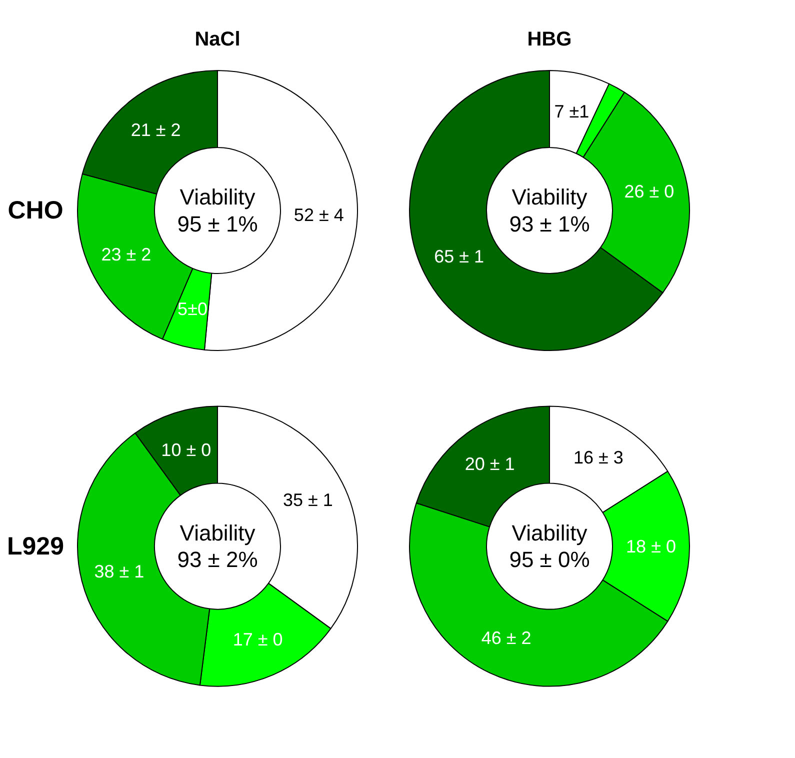 This screenshot has width=795, height=758. What do you see at coordinates (257, 639) in the screenshot?
I see `data-label: 17 ± 0` at bounding box center [257, 639].